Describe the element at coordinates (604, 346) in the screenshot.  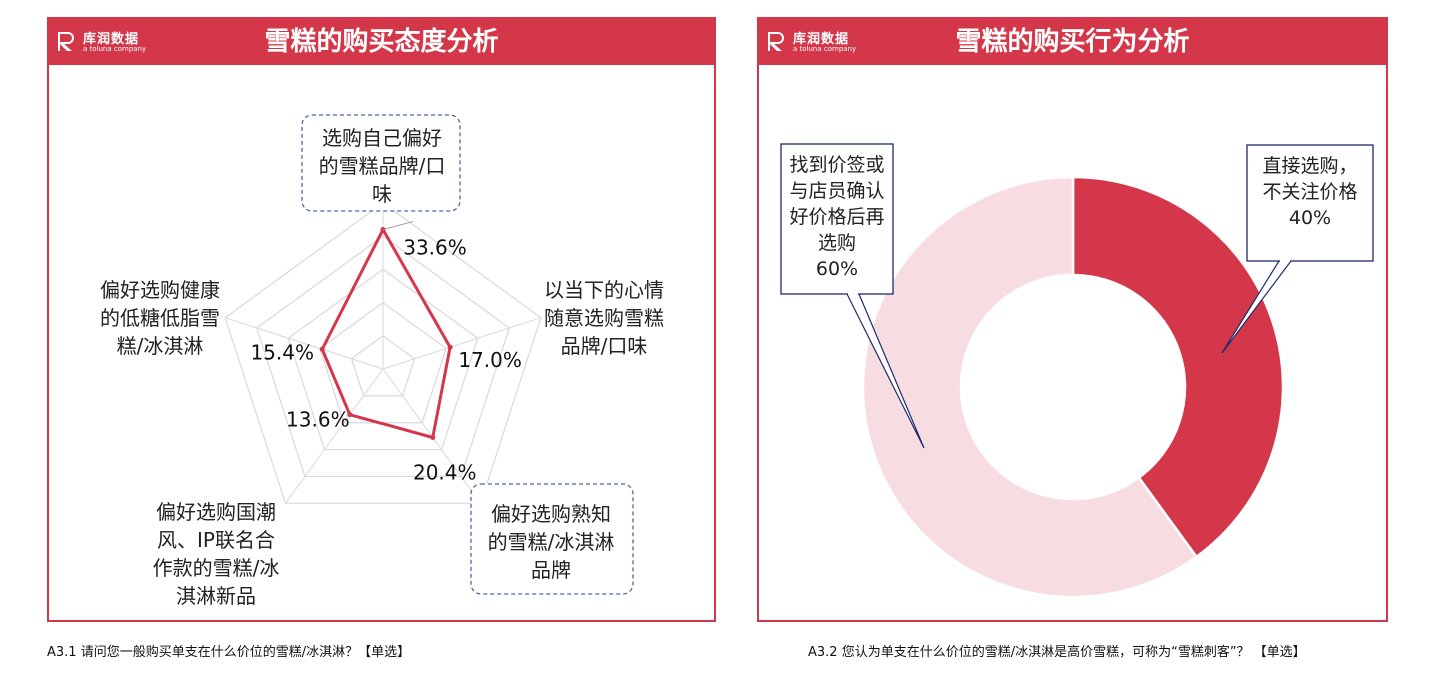
I see `radar-axis-label-line: 品牌/口味` at that location.